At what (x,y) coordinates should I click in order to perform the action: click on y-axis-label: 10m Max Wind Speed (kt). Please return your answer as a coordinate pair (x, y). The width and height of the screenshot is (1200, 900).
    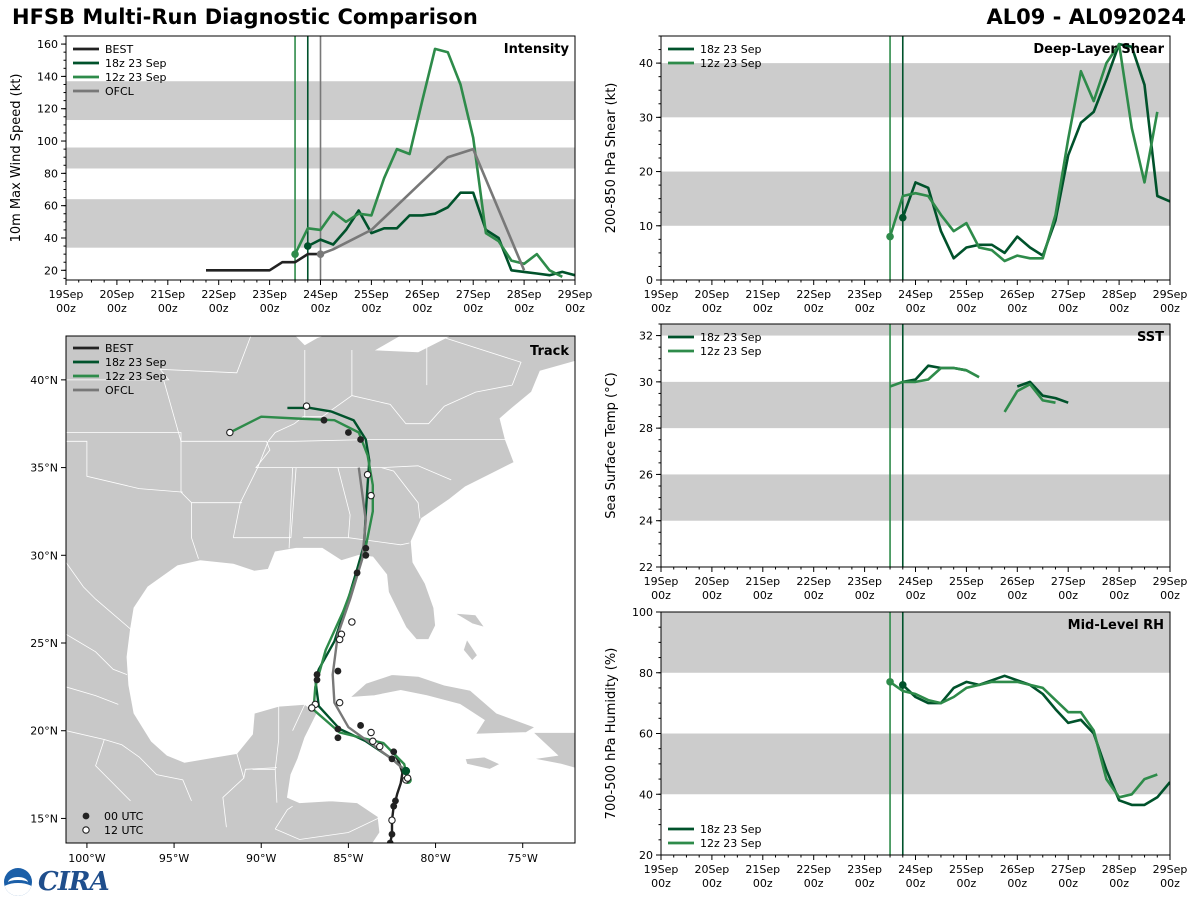
    Looking at the image, I should click on (16, 158).